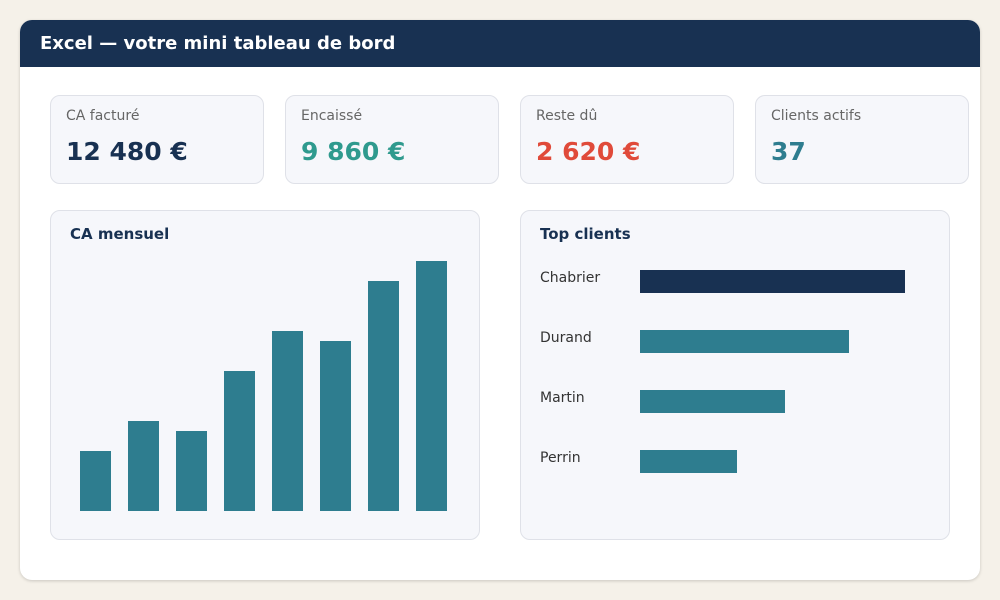 This screenshot has width=1000, height=600. I want to click on kpi-value: 9 860 €, so click(353, 151).